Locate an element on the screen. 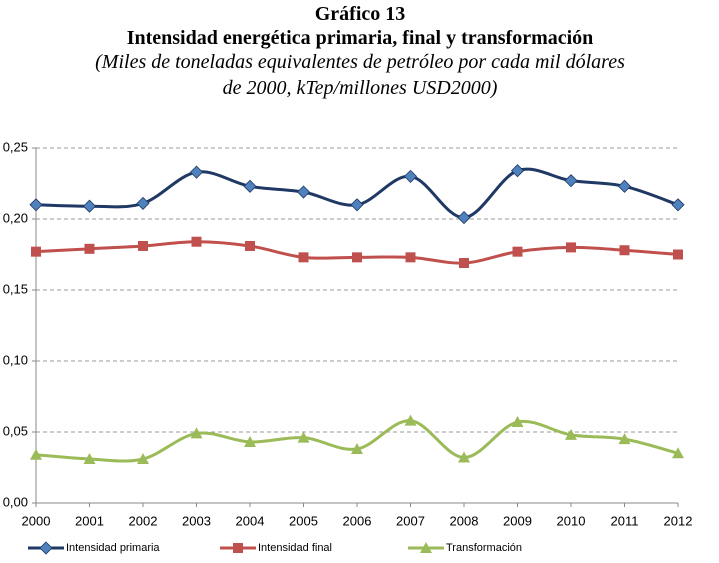 The width and height of the screenshot is (719, 563). legend-label: Intensidad final is located at coordinates (295, 548).